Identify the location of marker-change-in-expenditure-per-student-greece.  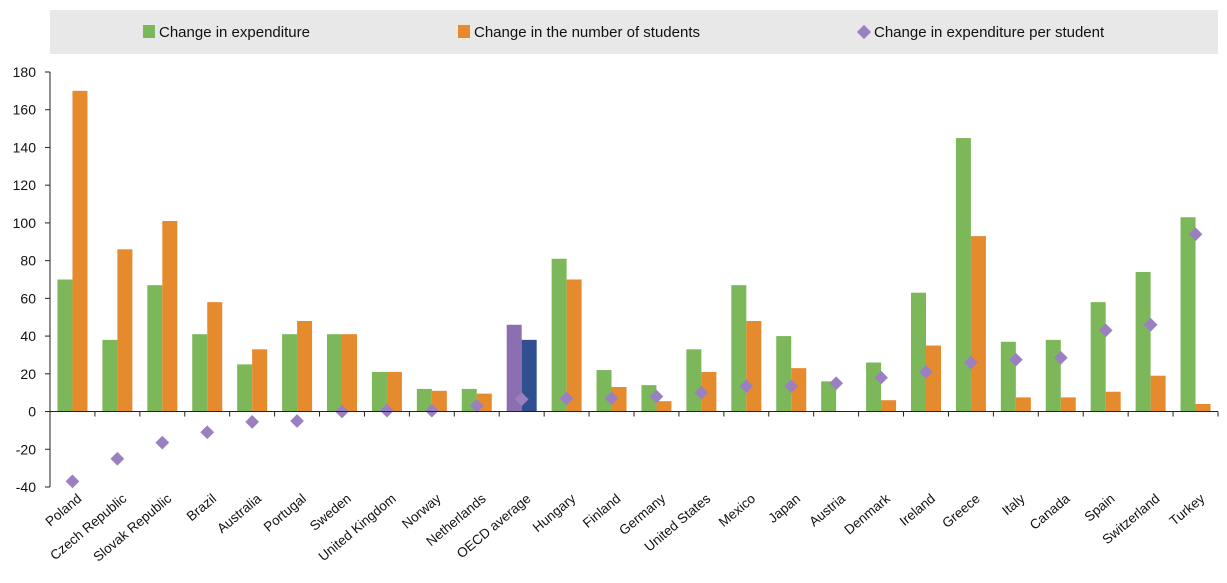
(971, 362).